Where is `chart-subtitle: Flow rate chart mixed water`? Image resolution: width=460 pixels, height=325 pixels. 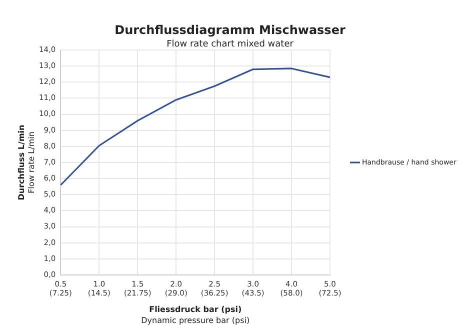
chart-subtitle: Flow rate chart mixed water is located at coordinates (230, 44).